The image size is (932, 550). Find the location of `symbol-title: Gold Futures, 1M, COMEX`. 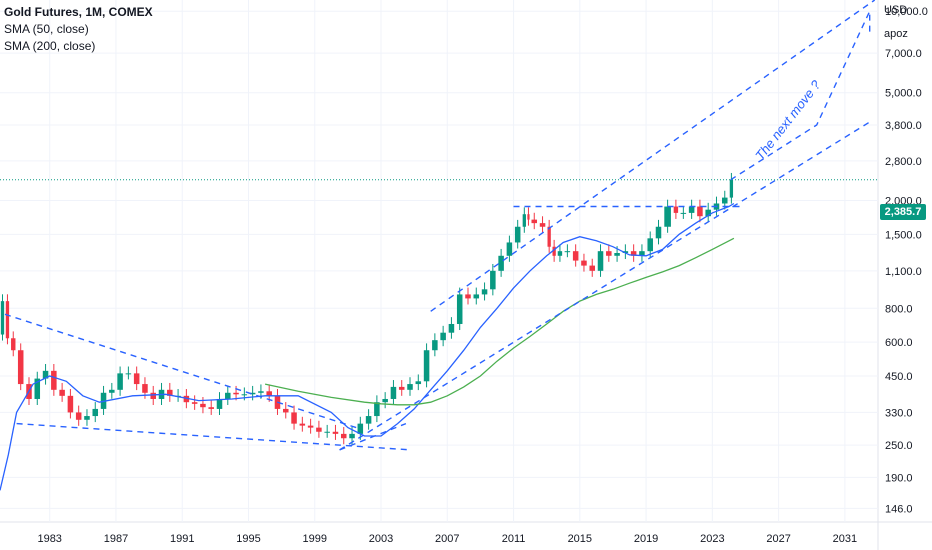

symbol-title: Gold Futures, 1M, COMEX is located at coordinates (78, 12).